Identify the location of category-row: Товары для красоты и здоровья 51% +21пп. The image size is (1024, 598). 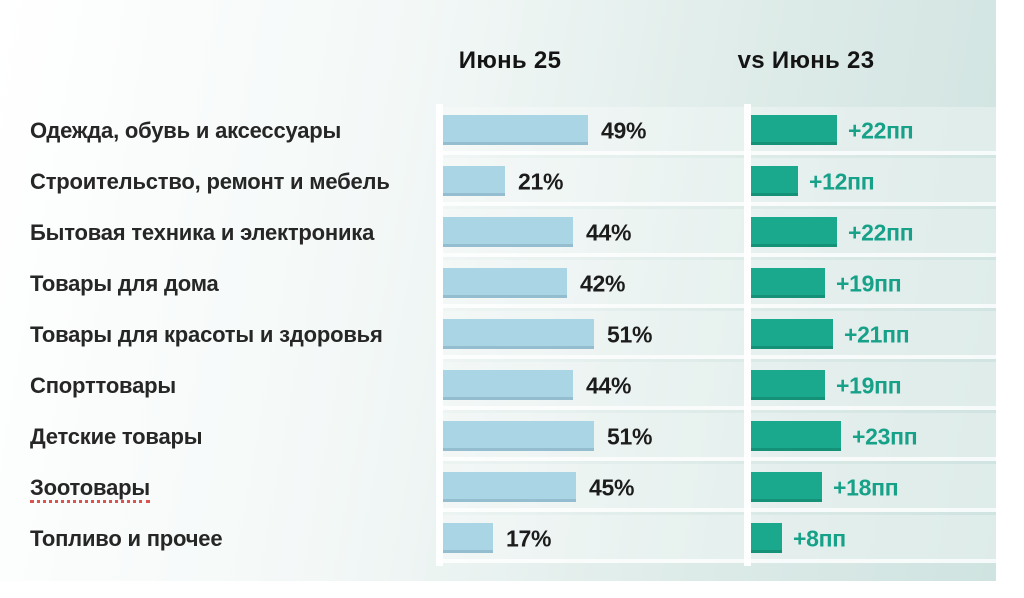
(498, 334).